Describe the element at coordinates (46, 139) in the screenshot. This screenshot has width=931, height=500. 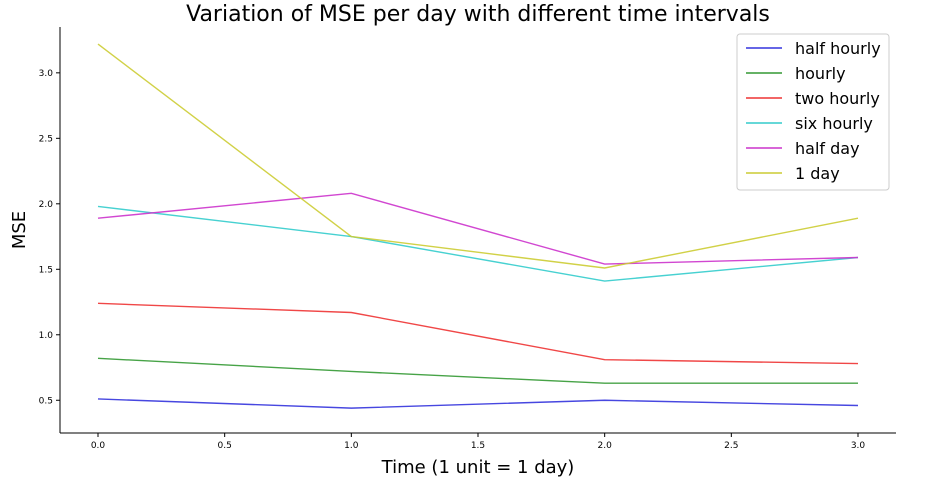
I see `y-tick-label: 2.5` at that location.